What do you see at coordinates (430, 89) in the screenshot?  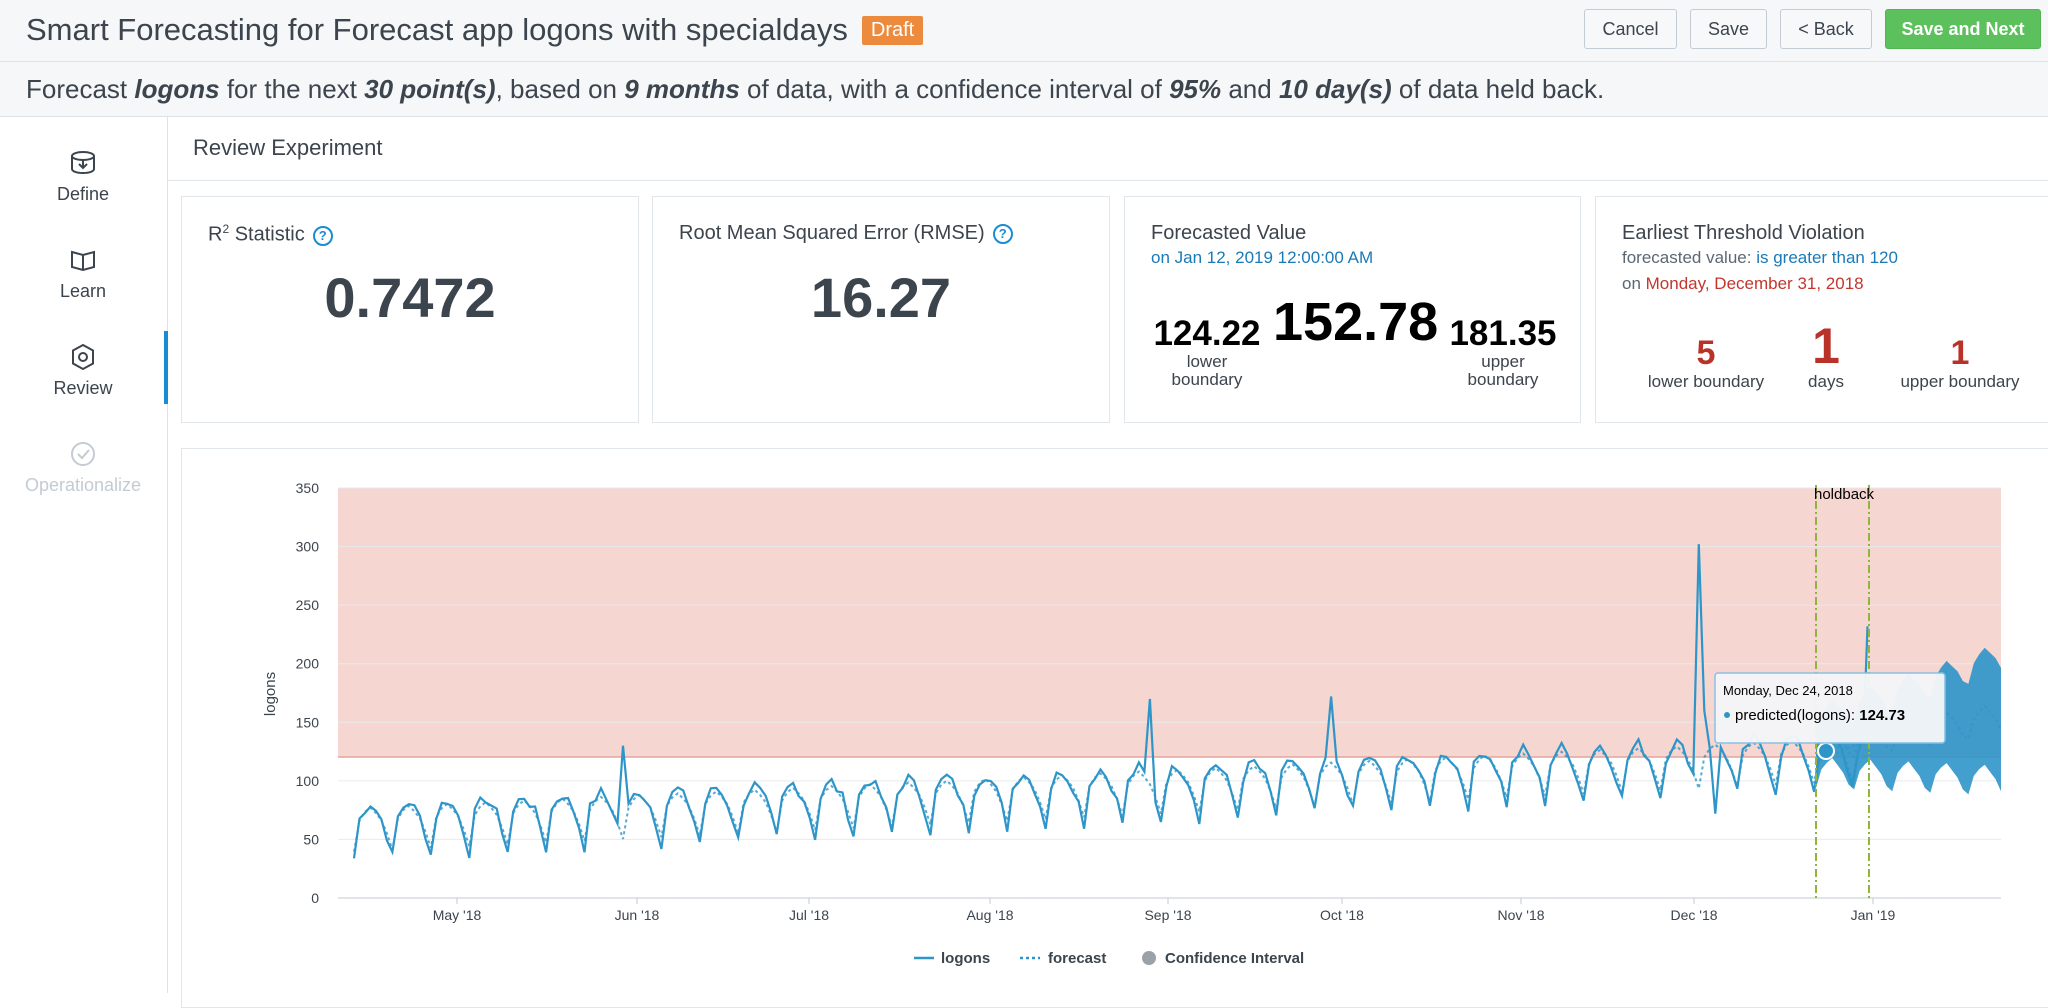 I see `summary-points: 30 point(s)` at bounding box center [430, 89].